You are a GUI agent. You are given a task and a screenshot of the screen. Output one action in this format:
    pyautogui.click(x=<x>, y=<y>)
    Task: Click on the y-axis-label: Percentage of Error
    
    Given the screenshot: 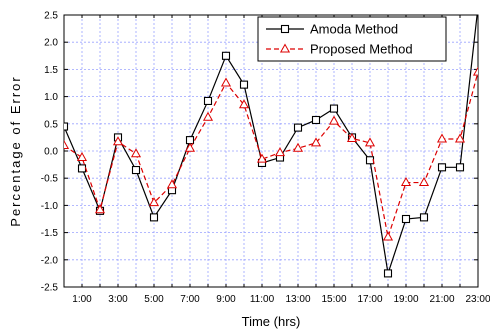 What is the action you would take?
    pyautogui.click(x=15, y=150)
    